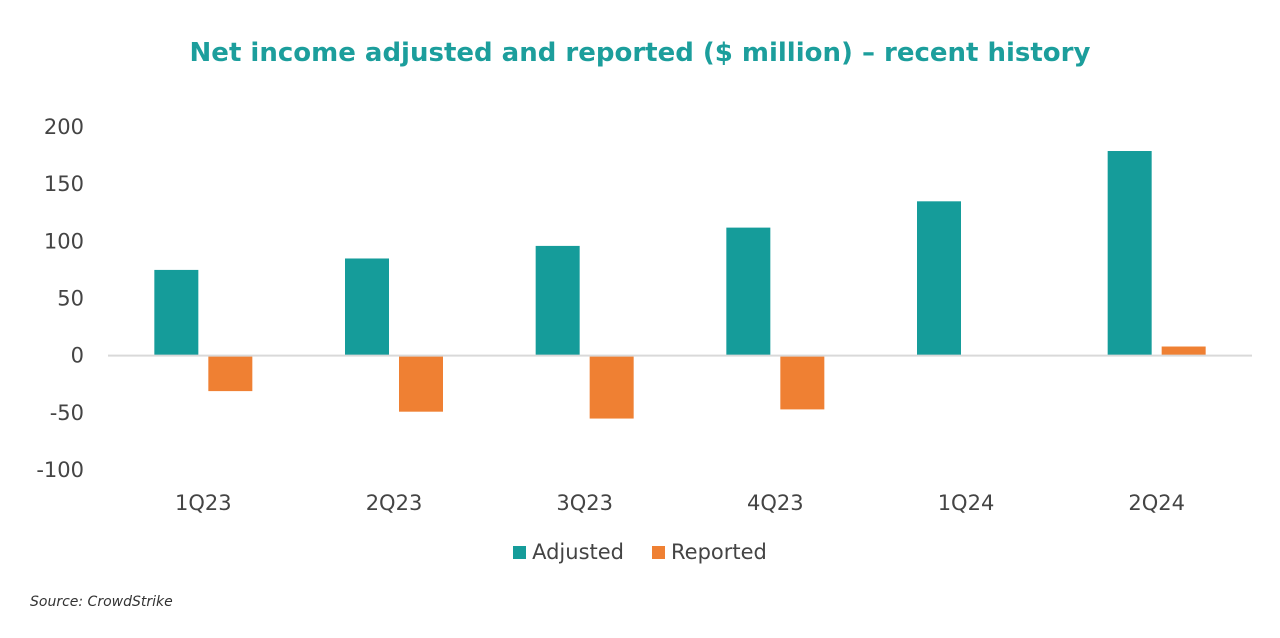 This screenshot has height=638, width=1280. What do you see at coordinates (367, 307) in the screenshot?
I see `bar-adjusted-2q23` at bounding box center [367, 307].